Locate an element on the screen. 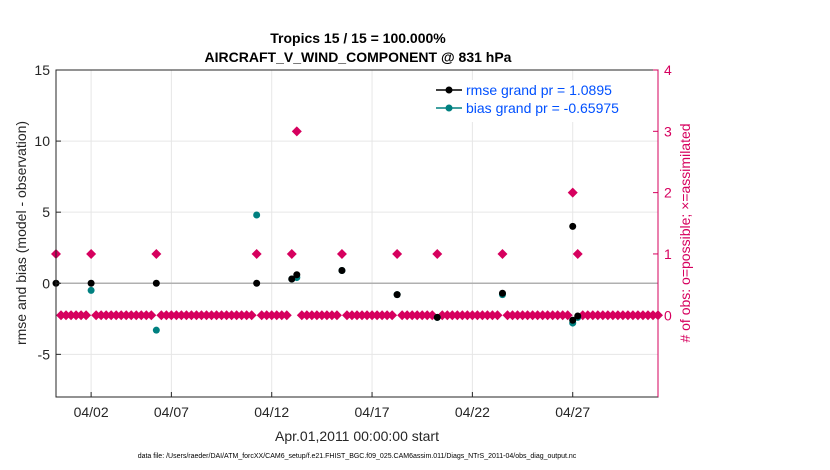  y2-tick-label: 4 is located at coordinates (668, 70).